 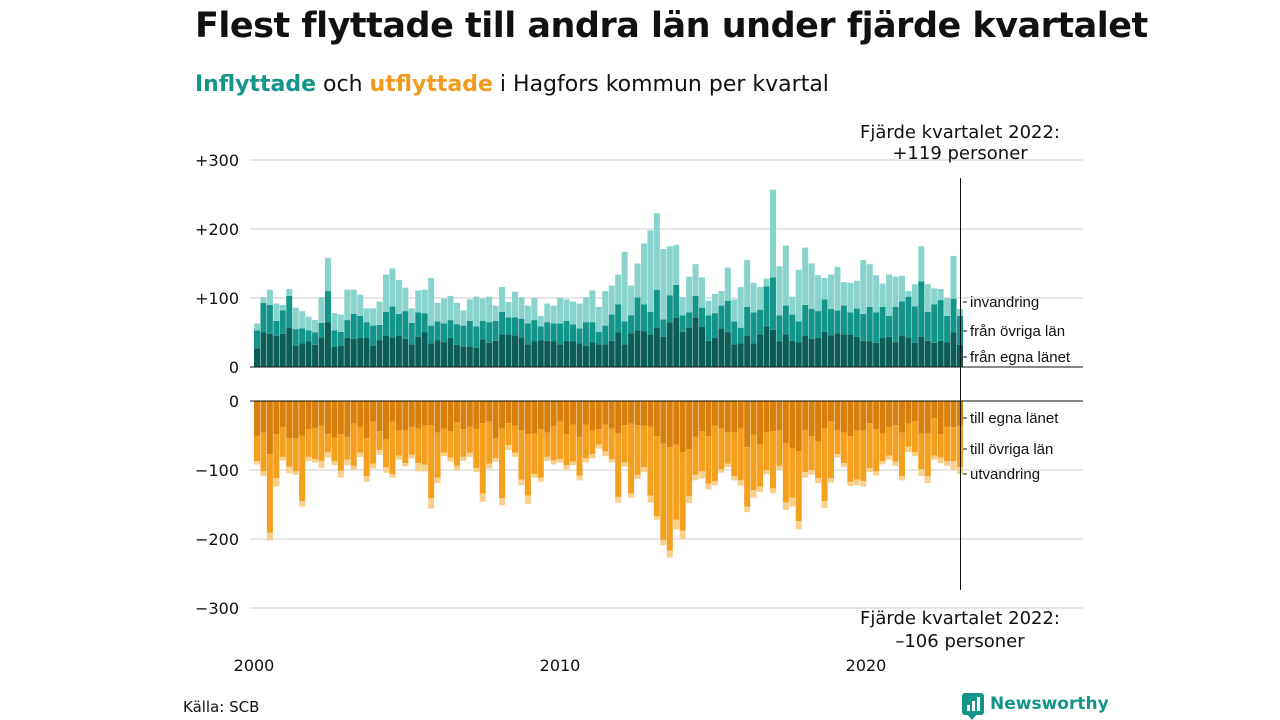 I want to click on annotation-bottom-line1: Fjärde kvartalet 2022:, so click(x=960, y=618).